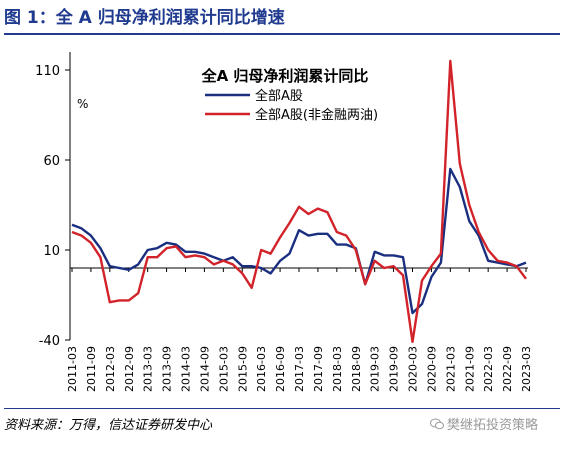 This screenshot has height=454, width=572. I want to click on y-tick-label: 60, so click(51, 161).